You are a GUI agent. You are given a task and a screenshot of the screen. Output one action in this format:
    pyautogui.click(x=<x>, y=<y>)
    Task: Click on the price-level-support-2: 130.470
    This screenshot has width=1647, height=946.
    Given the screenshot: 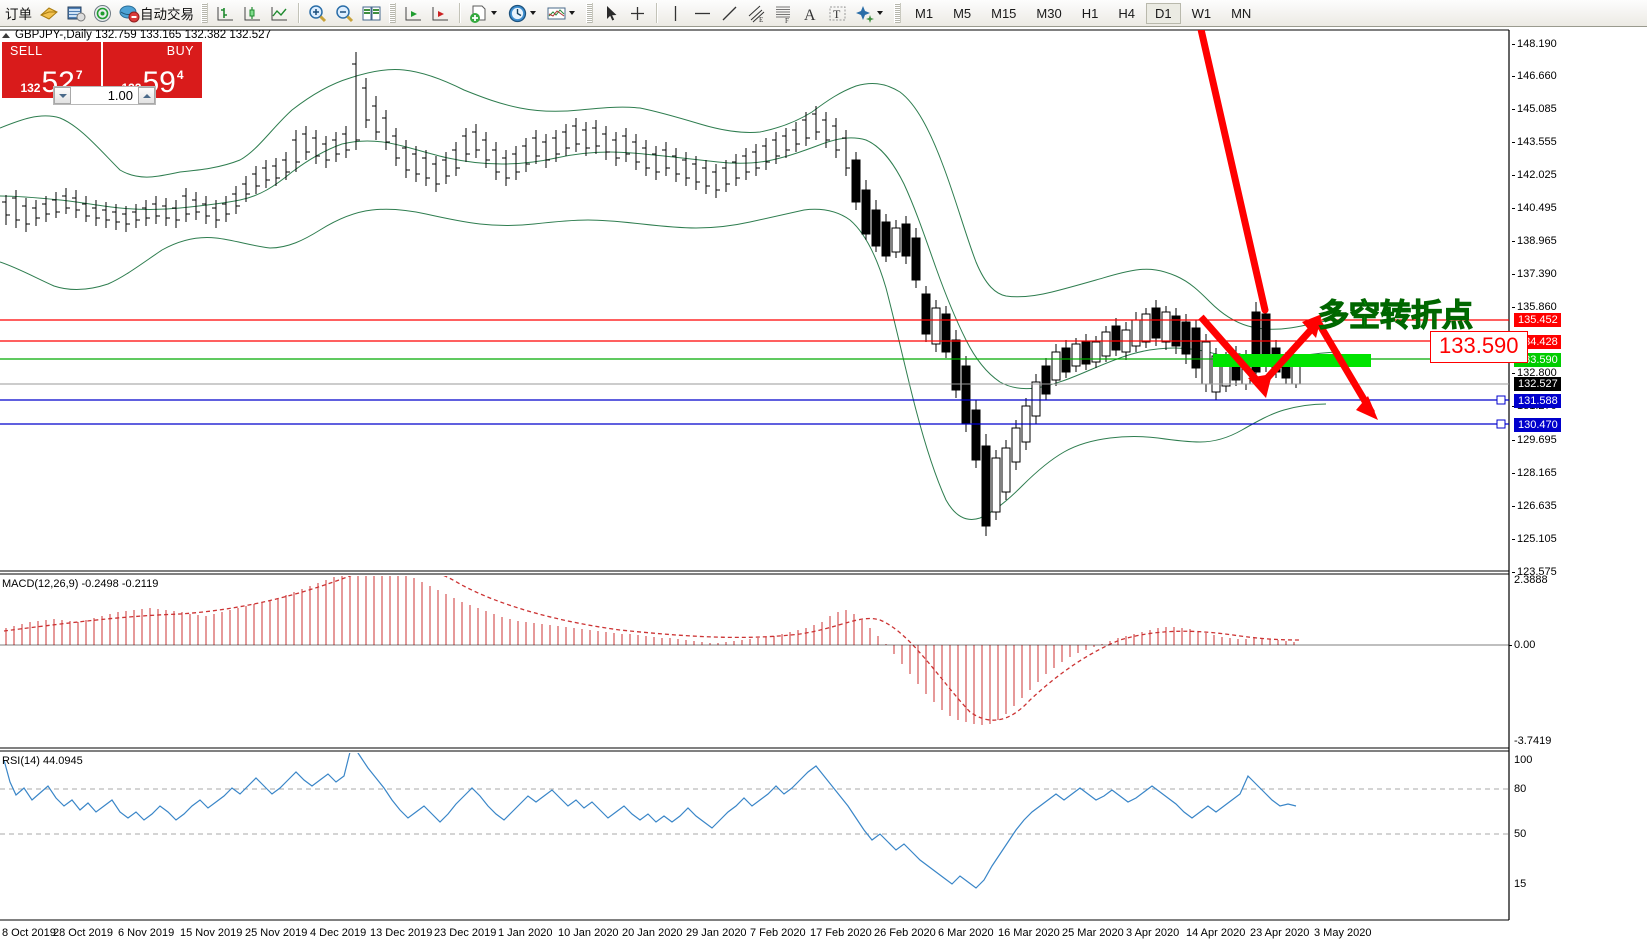 What is the action you would take?
    pyautogui.click(x=1537, y=425)
    